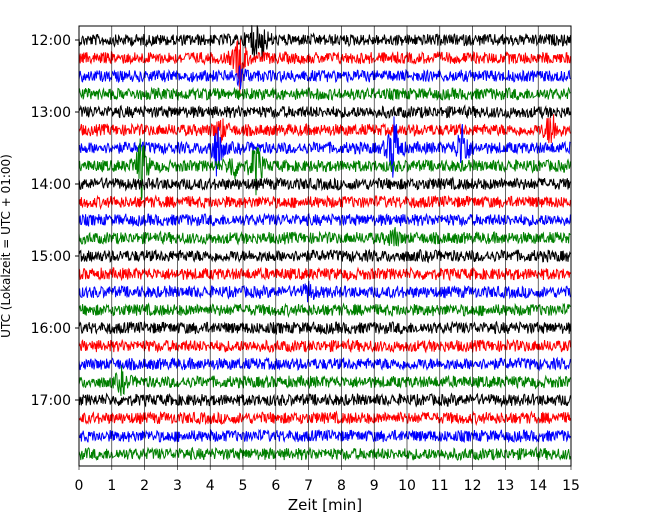  Describe the element at coordinates (538, 486) in the screenshot. I see `x-tick-label: 14` at that location.